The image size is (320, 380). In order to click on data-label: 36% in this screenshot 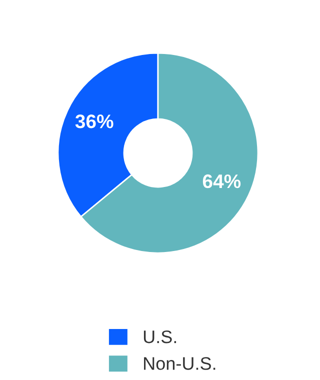, I will do `click(94, 121)`.